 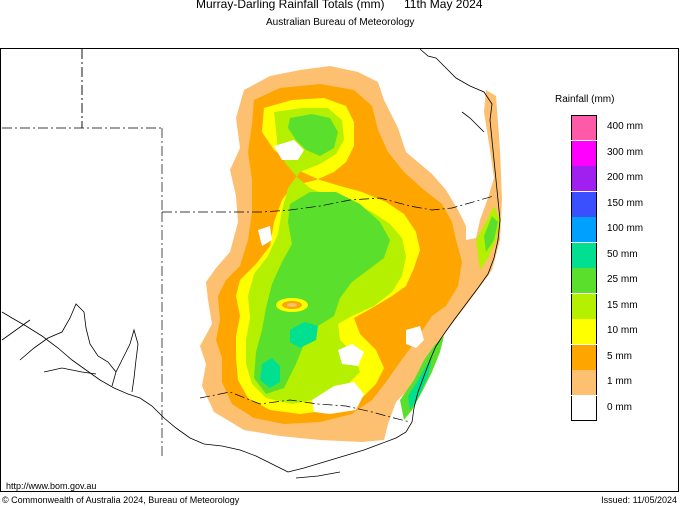 I want to click on legend-label: 150 mm, so click(x=625, y=203).